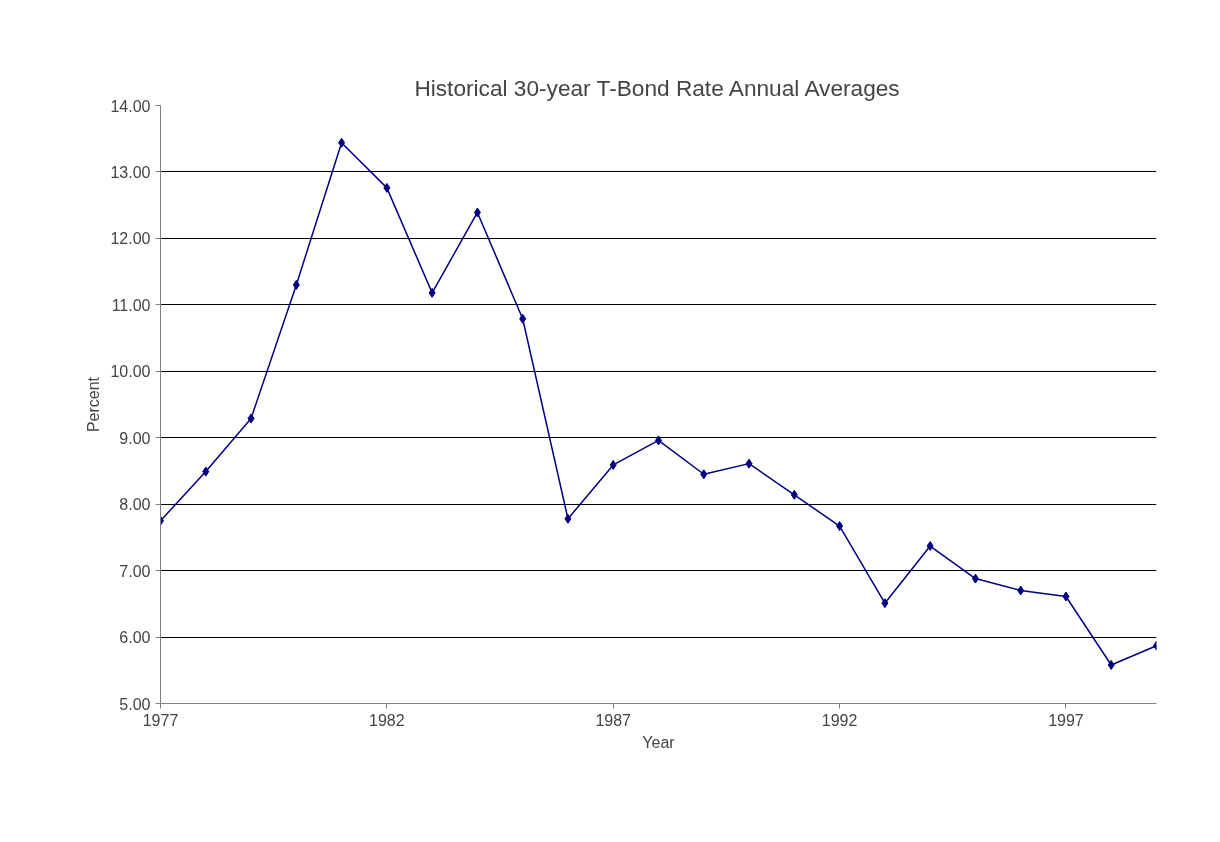 This screenshot has height=842, width=1220. What do you see at coordinates (135, 704) in the screenshot?
I see `y-tick-label: 5.00` at bounding box center [135, 704].